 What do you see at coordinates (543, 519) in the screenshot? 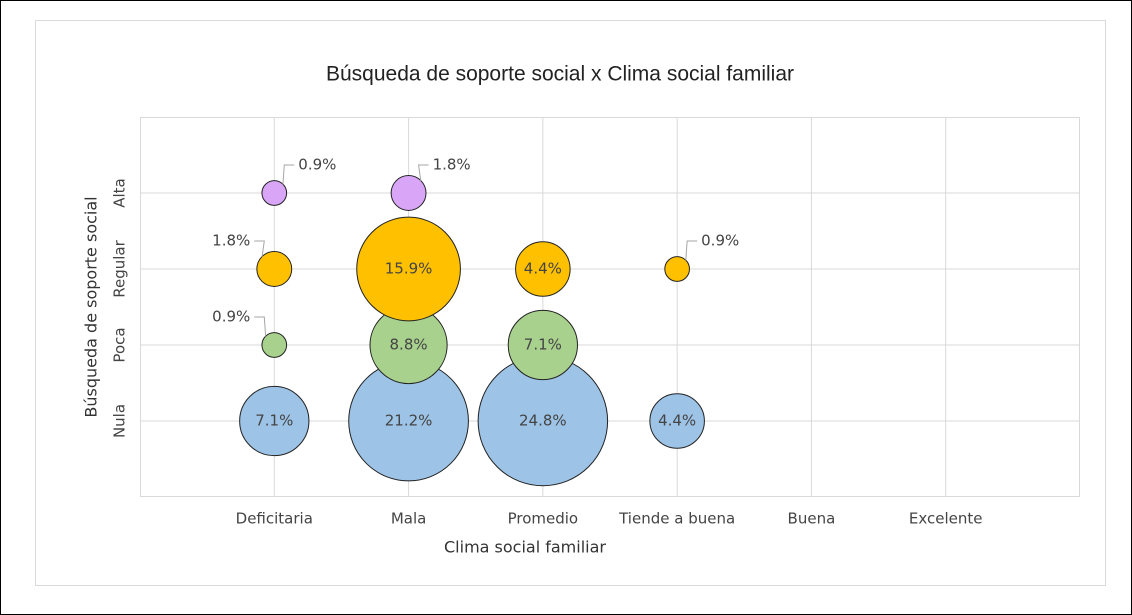
I see `x-tick-label: Promedio` at bounding box center [543, 519].